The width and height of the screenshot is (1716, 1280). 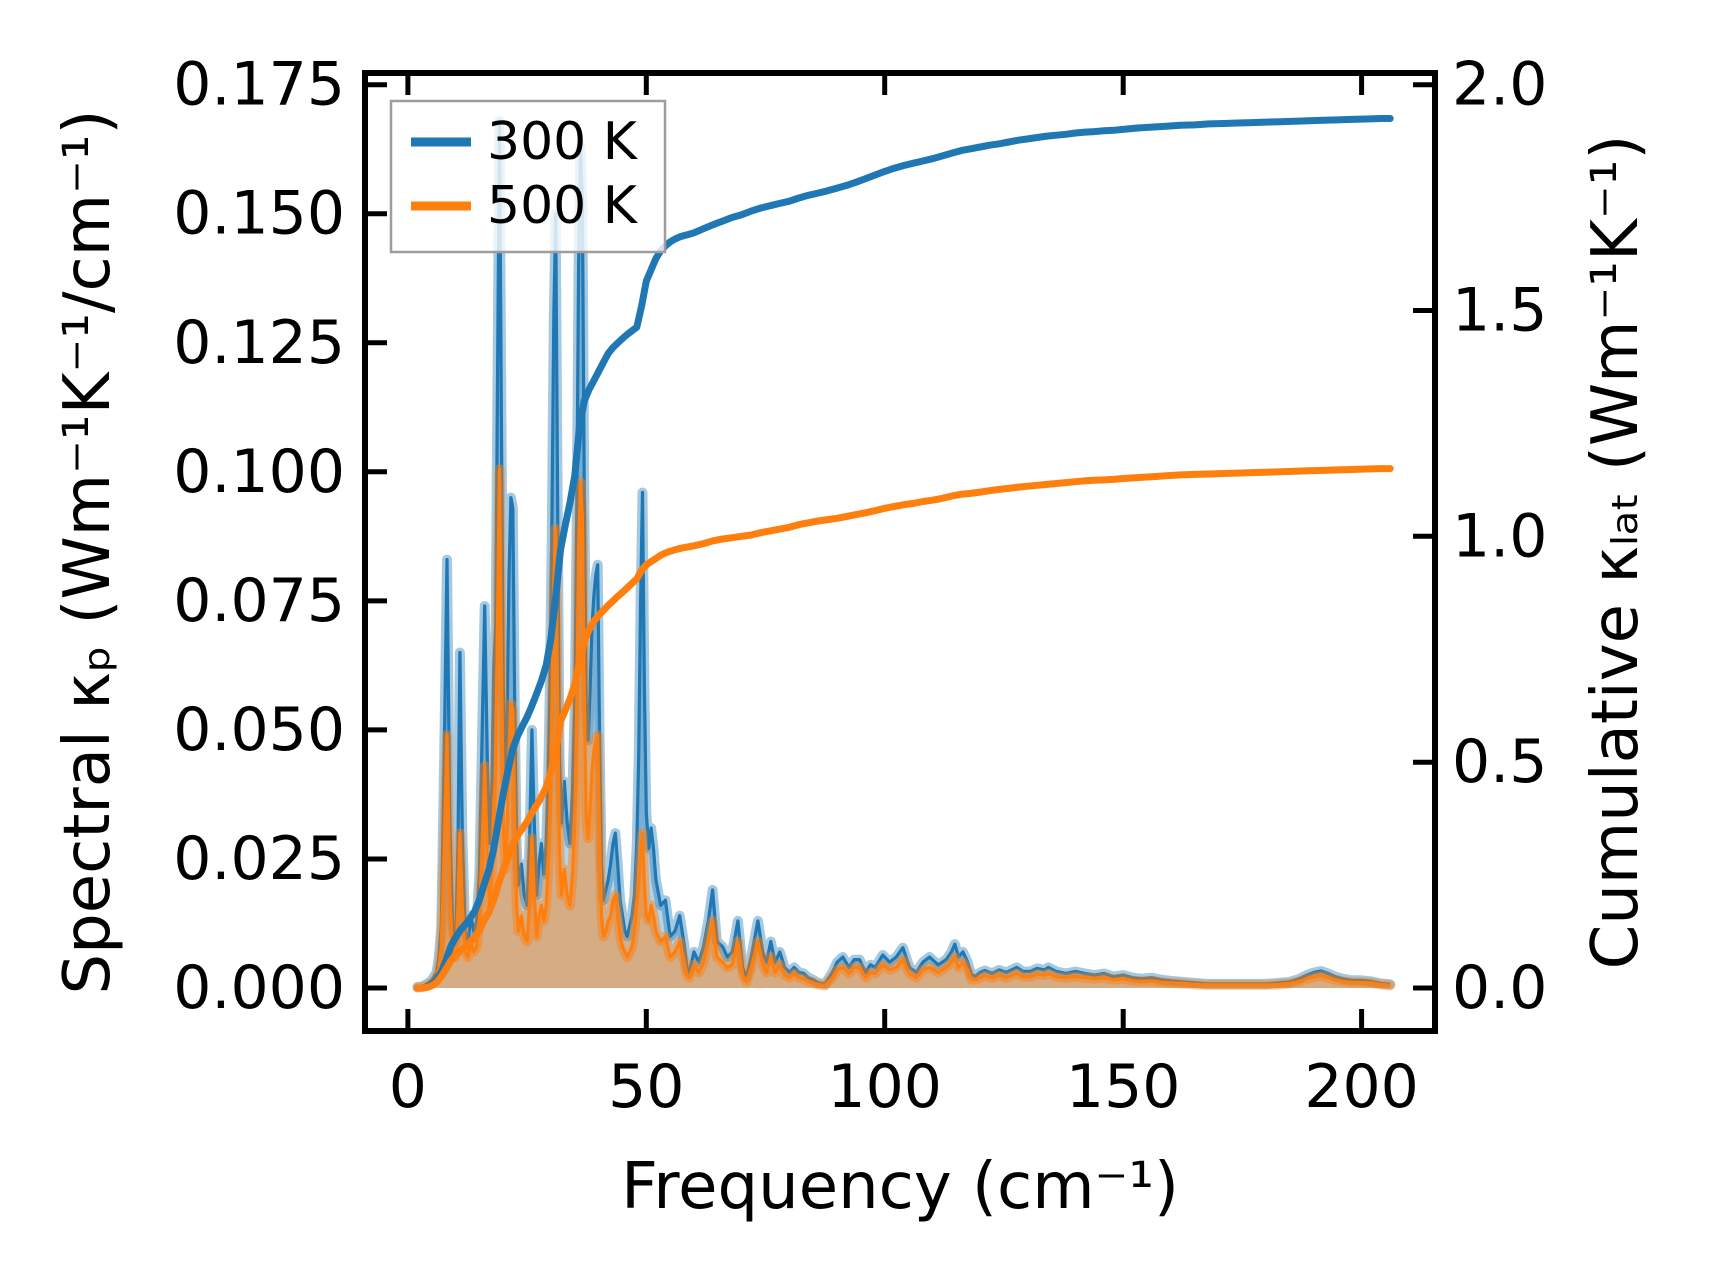 I want to click on y-right-tick-label: 1.5, so click(x=1499, y=311).